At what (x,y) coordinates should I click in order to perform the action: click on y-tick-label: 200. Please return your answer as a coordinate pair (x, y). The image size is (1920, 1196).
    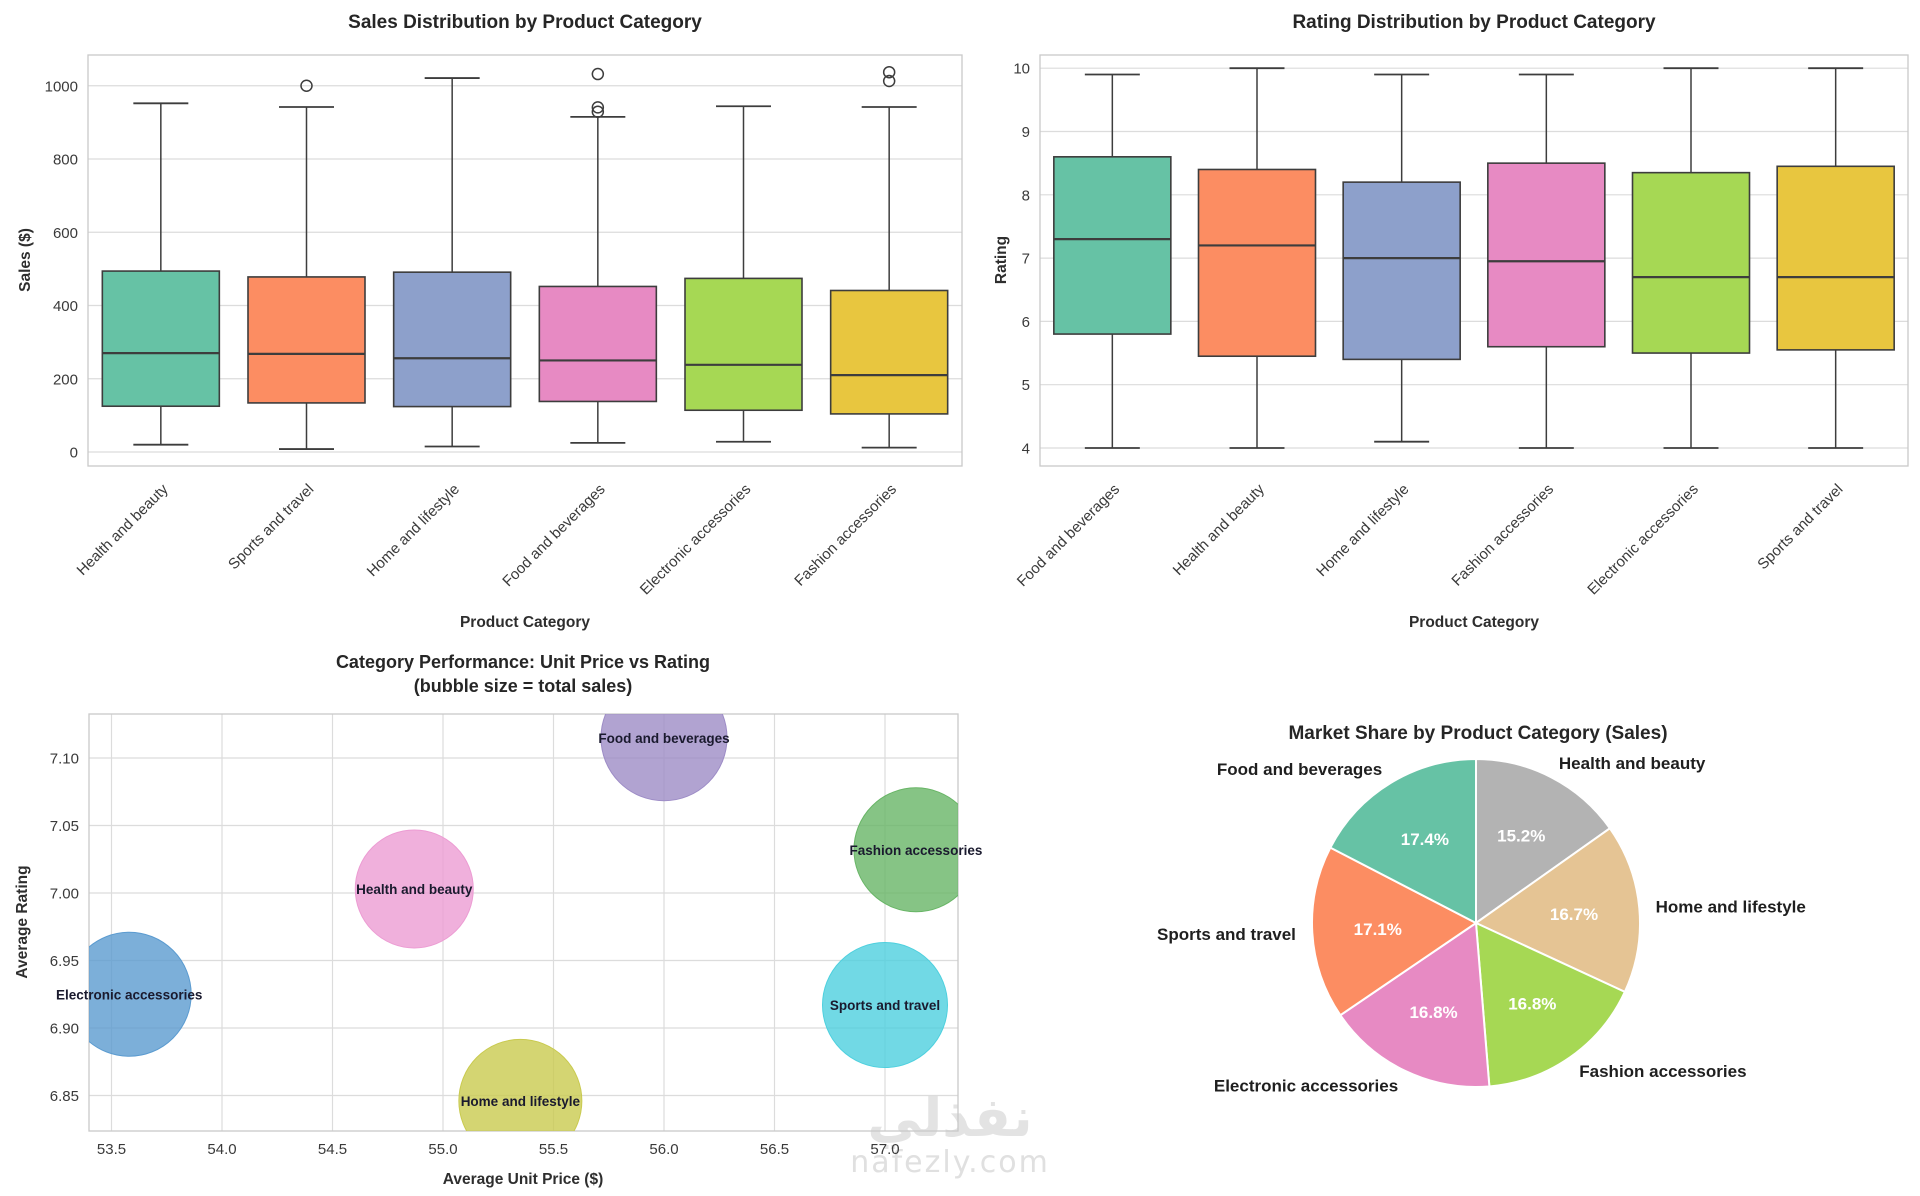
    Looking at the image, I should click on (65, 379).